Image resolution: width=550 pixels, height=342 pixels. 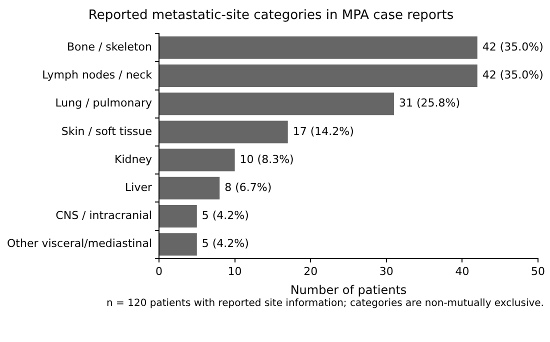 What do you see at coordinates (133, 159) in the screenshot?
I see `y-tick-label: Kidney` at bounding box center [133, 159].